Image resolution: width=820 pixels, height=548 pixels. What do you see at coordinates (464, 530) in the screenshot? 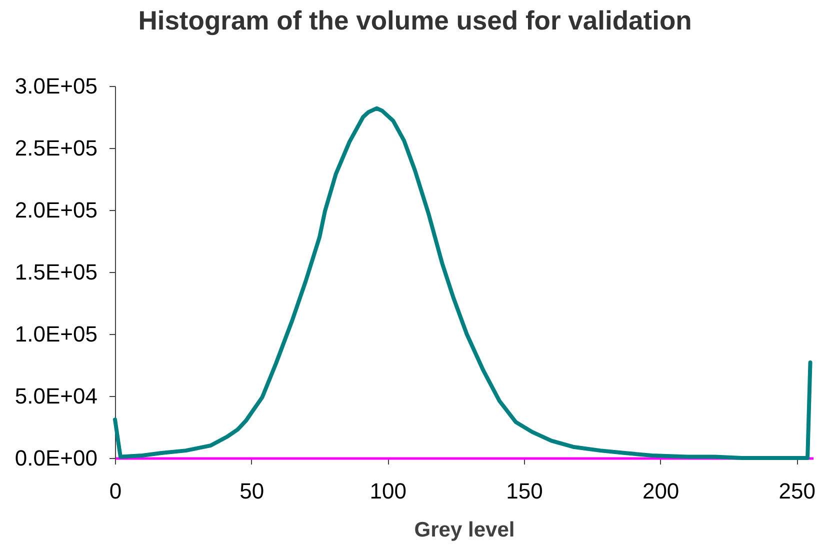
I see `x-axis-title: Grey level` at bounding box center [464, 530].